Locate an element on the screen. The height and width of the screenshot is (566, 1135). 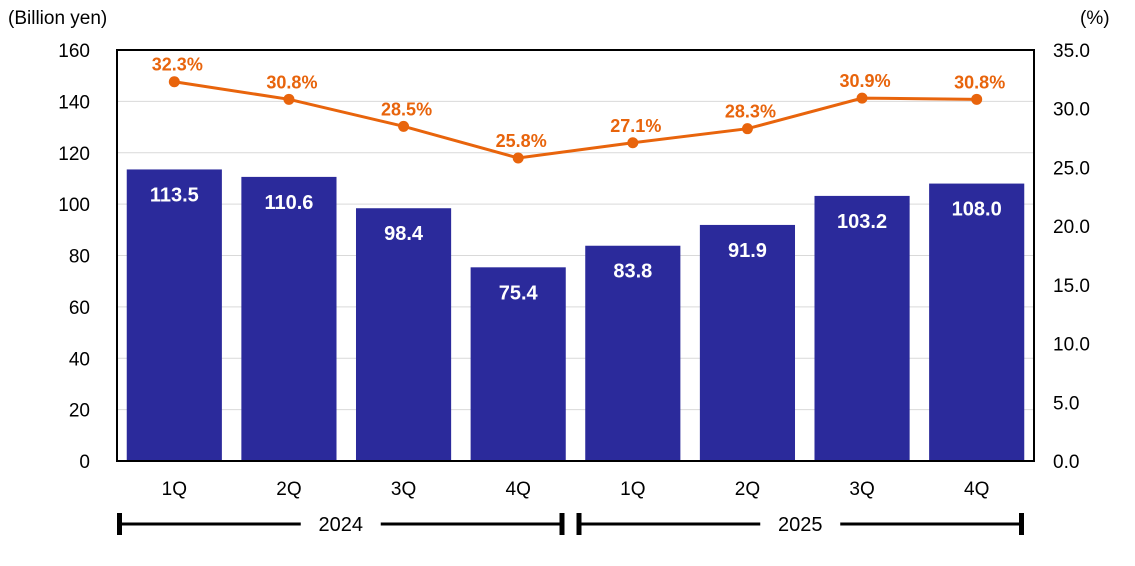
left-tick-label: 160 is located at coordinates (74, 51).